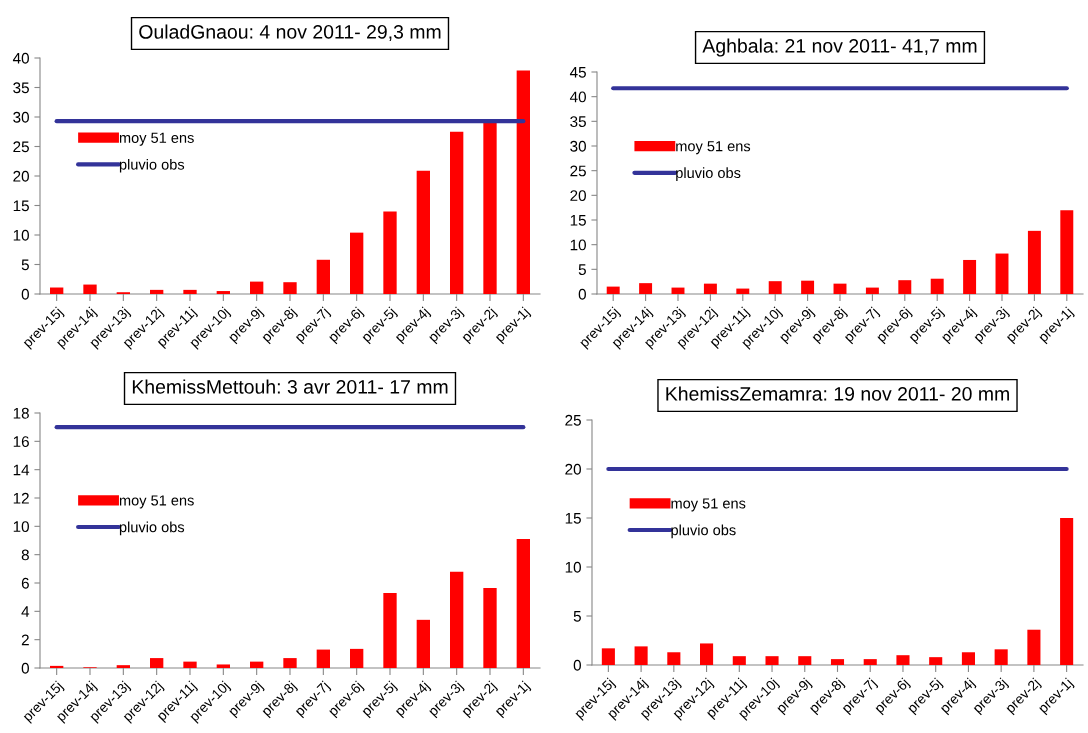 Image resolution: width=1088 pixels, height=733 pixels. I want to click on chart-title: OuladGnaou: 4 nov 2011- 29,3 mm, so click(290, 33).